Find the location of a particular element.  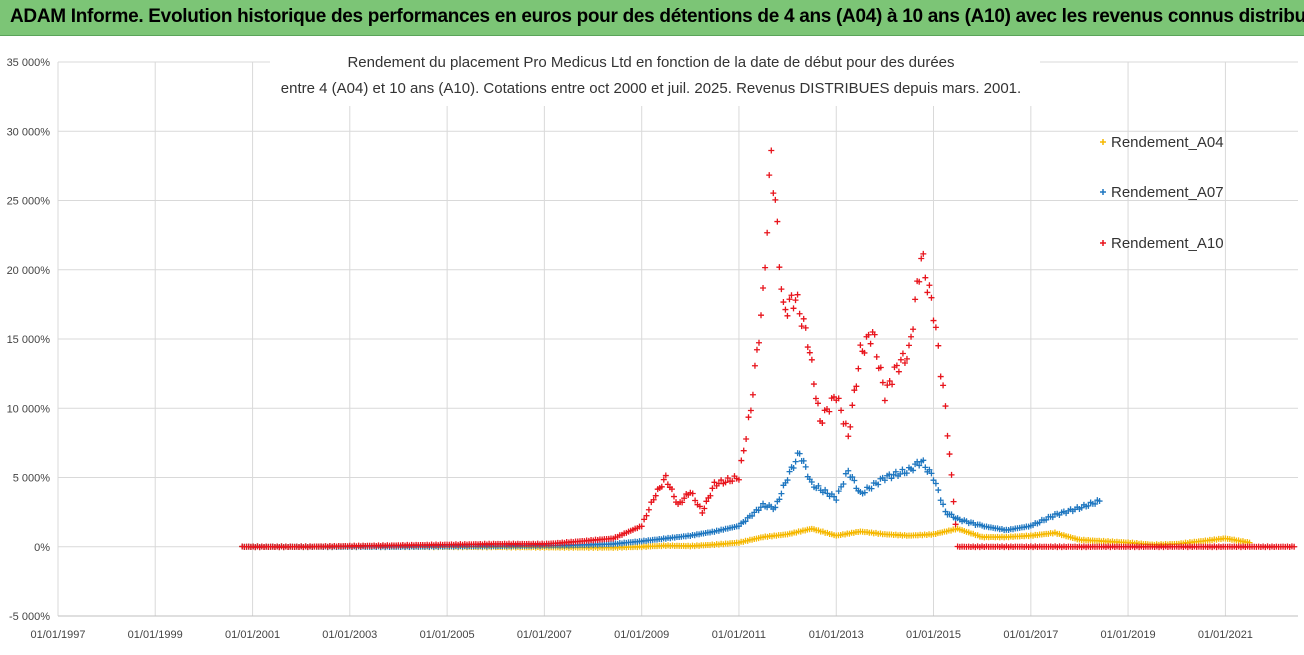

legend-item: Rendement_A07 is located at coordinates (1162, 192).